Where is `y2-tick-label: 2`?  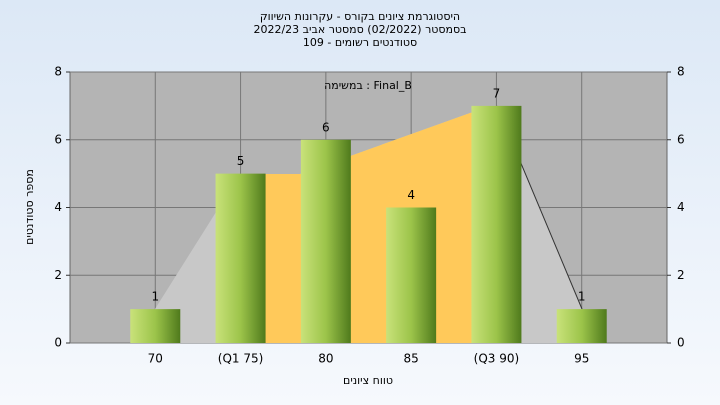
y2-tick-label: 2 is located at coordinates (681, 275).